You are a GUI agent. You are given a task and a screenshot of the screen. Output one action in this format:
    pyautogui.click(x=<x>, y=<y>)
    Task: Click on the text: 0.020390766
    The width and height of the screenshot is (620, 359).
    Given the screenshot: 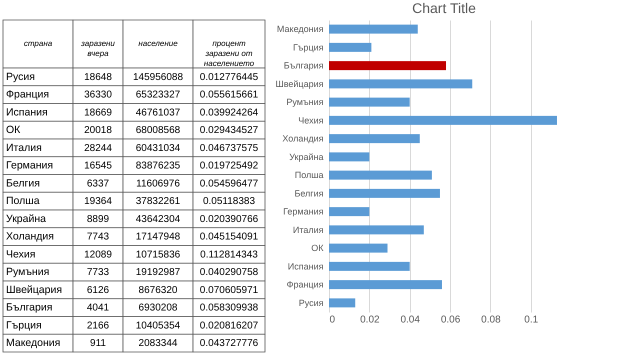 What is the action you would take?
    pyautogui.click(x=229, y=219)
    